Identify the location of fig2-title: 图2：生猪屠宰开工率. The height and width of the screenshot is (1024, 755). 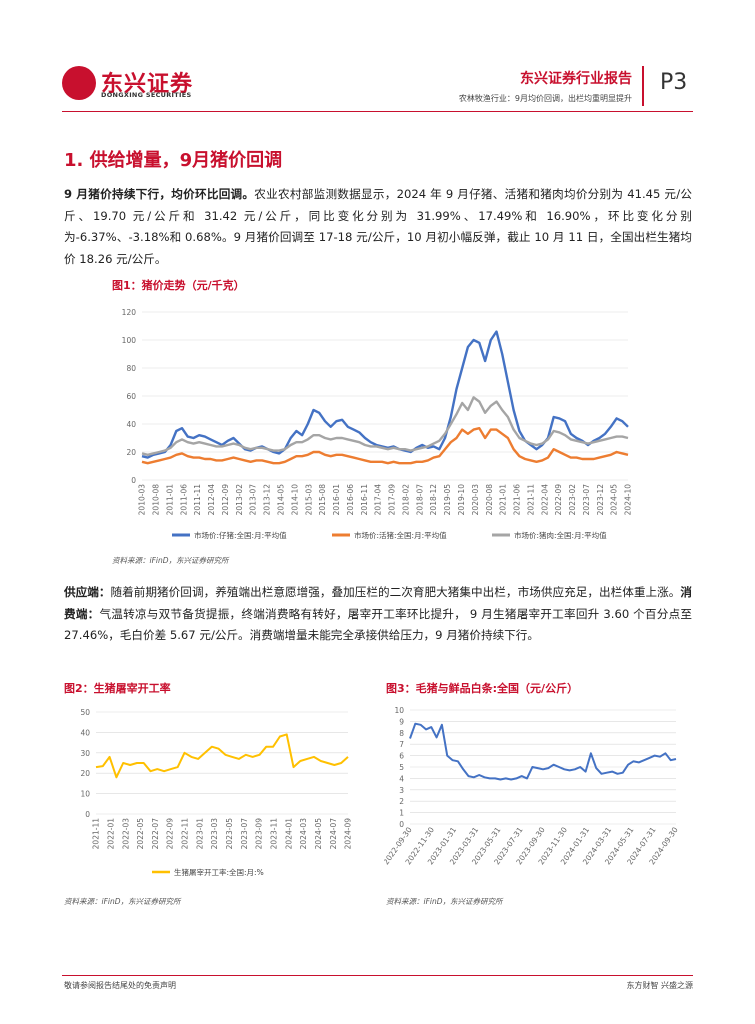
(117, 688).